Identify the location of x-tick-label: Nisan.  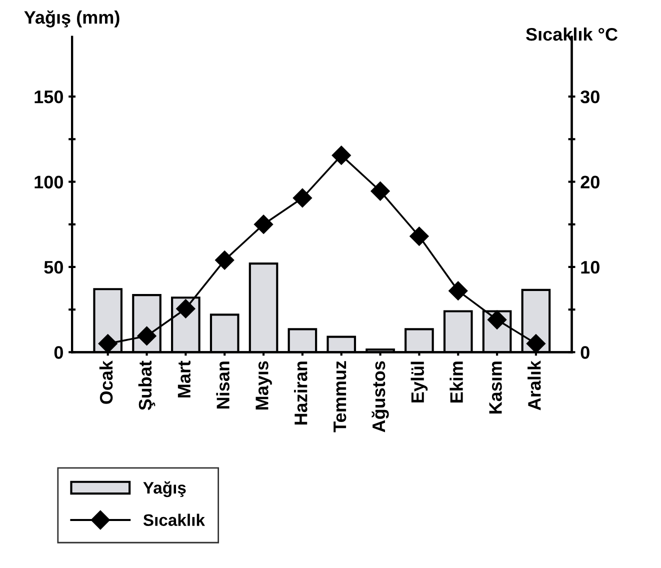
(223, 385).